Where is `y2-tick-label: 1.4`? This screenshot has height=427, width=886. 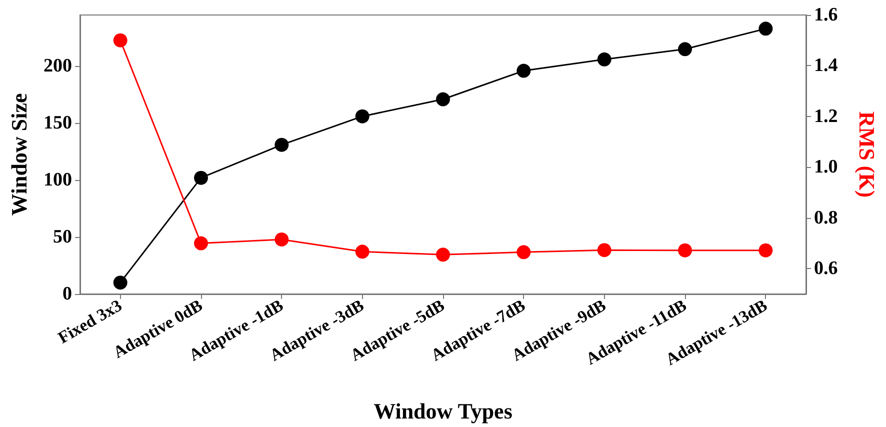
y2-tick-label: 1.4 is located at coordinates (826, 65).